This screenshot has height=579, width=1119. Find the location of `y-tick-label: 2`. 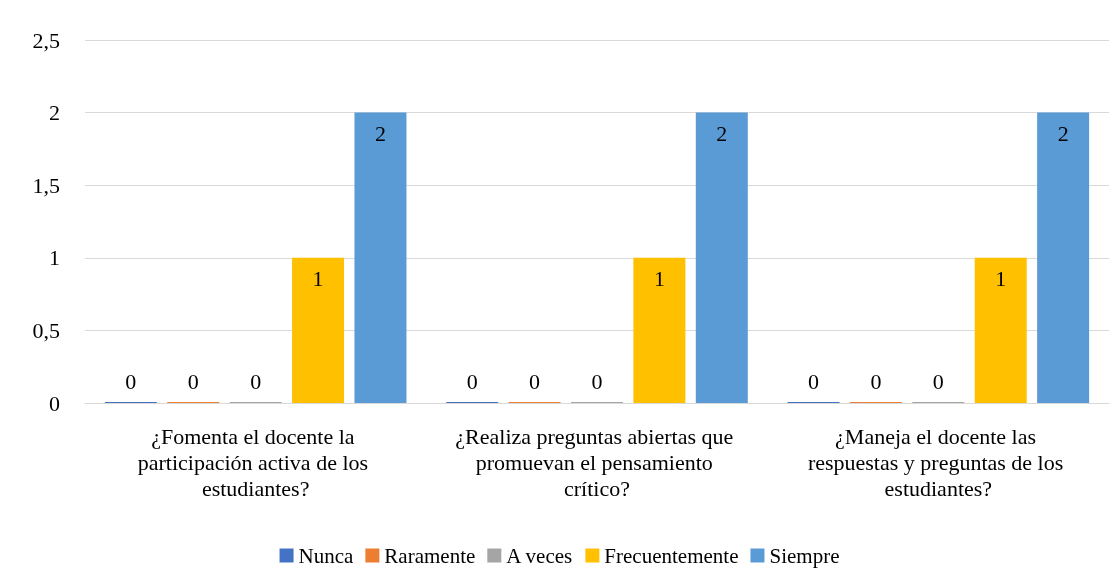

y-tick-label: 2 is located at coordinates (54, 113).